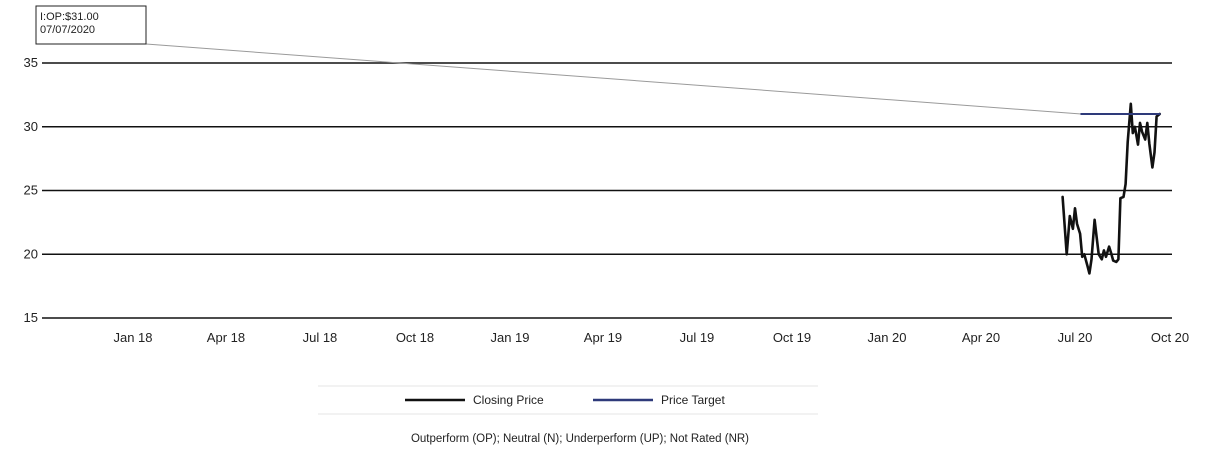 This screenshot has width=1206, height=454. I want to click on x-tick-label: Jan 18, so click(132, 337).